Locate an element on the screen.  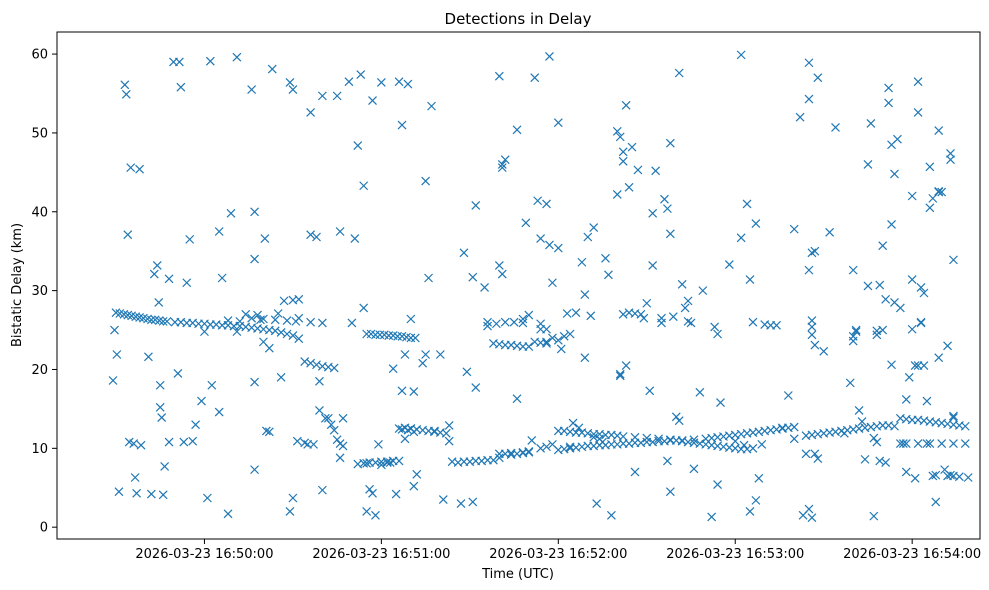
y-axis-label: Bistatic Delay (km) is located at coordinates (17, 285).